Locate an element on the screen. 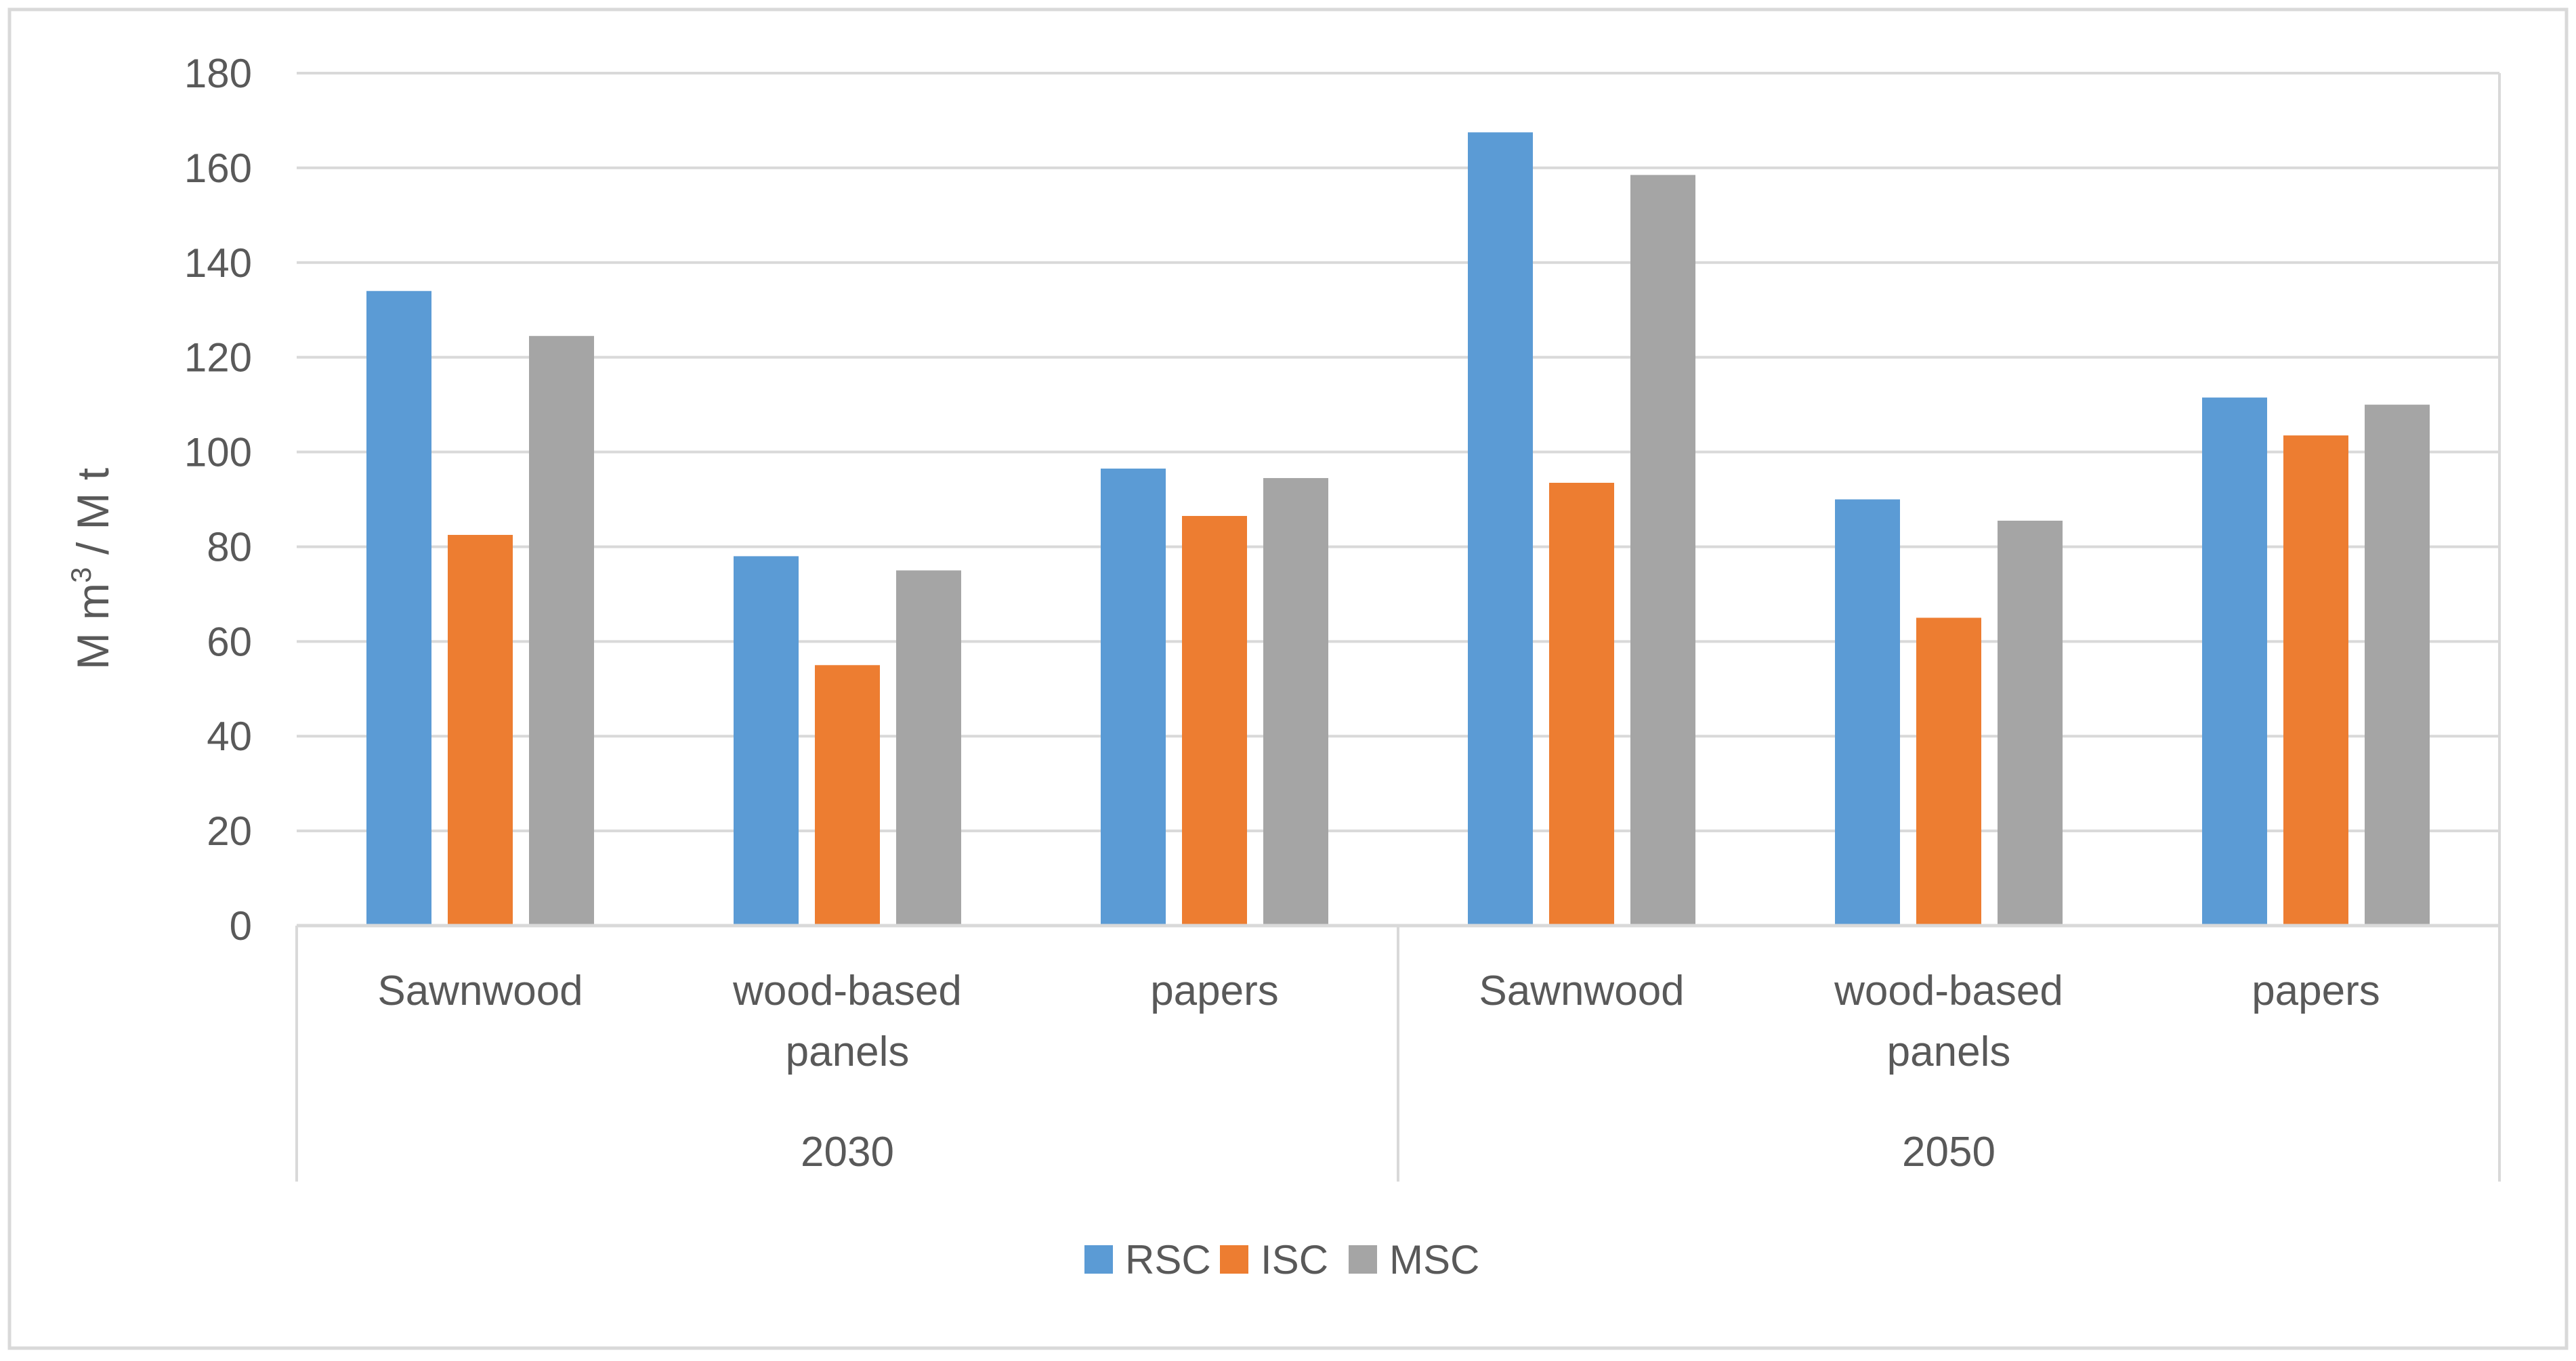 The height and width of the screenshot is (1361, 2576). group-label: 2050 is located at coordinates (1949, 1152).